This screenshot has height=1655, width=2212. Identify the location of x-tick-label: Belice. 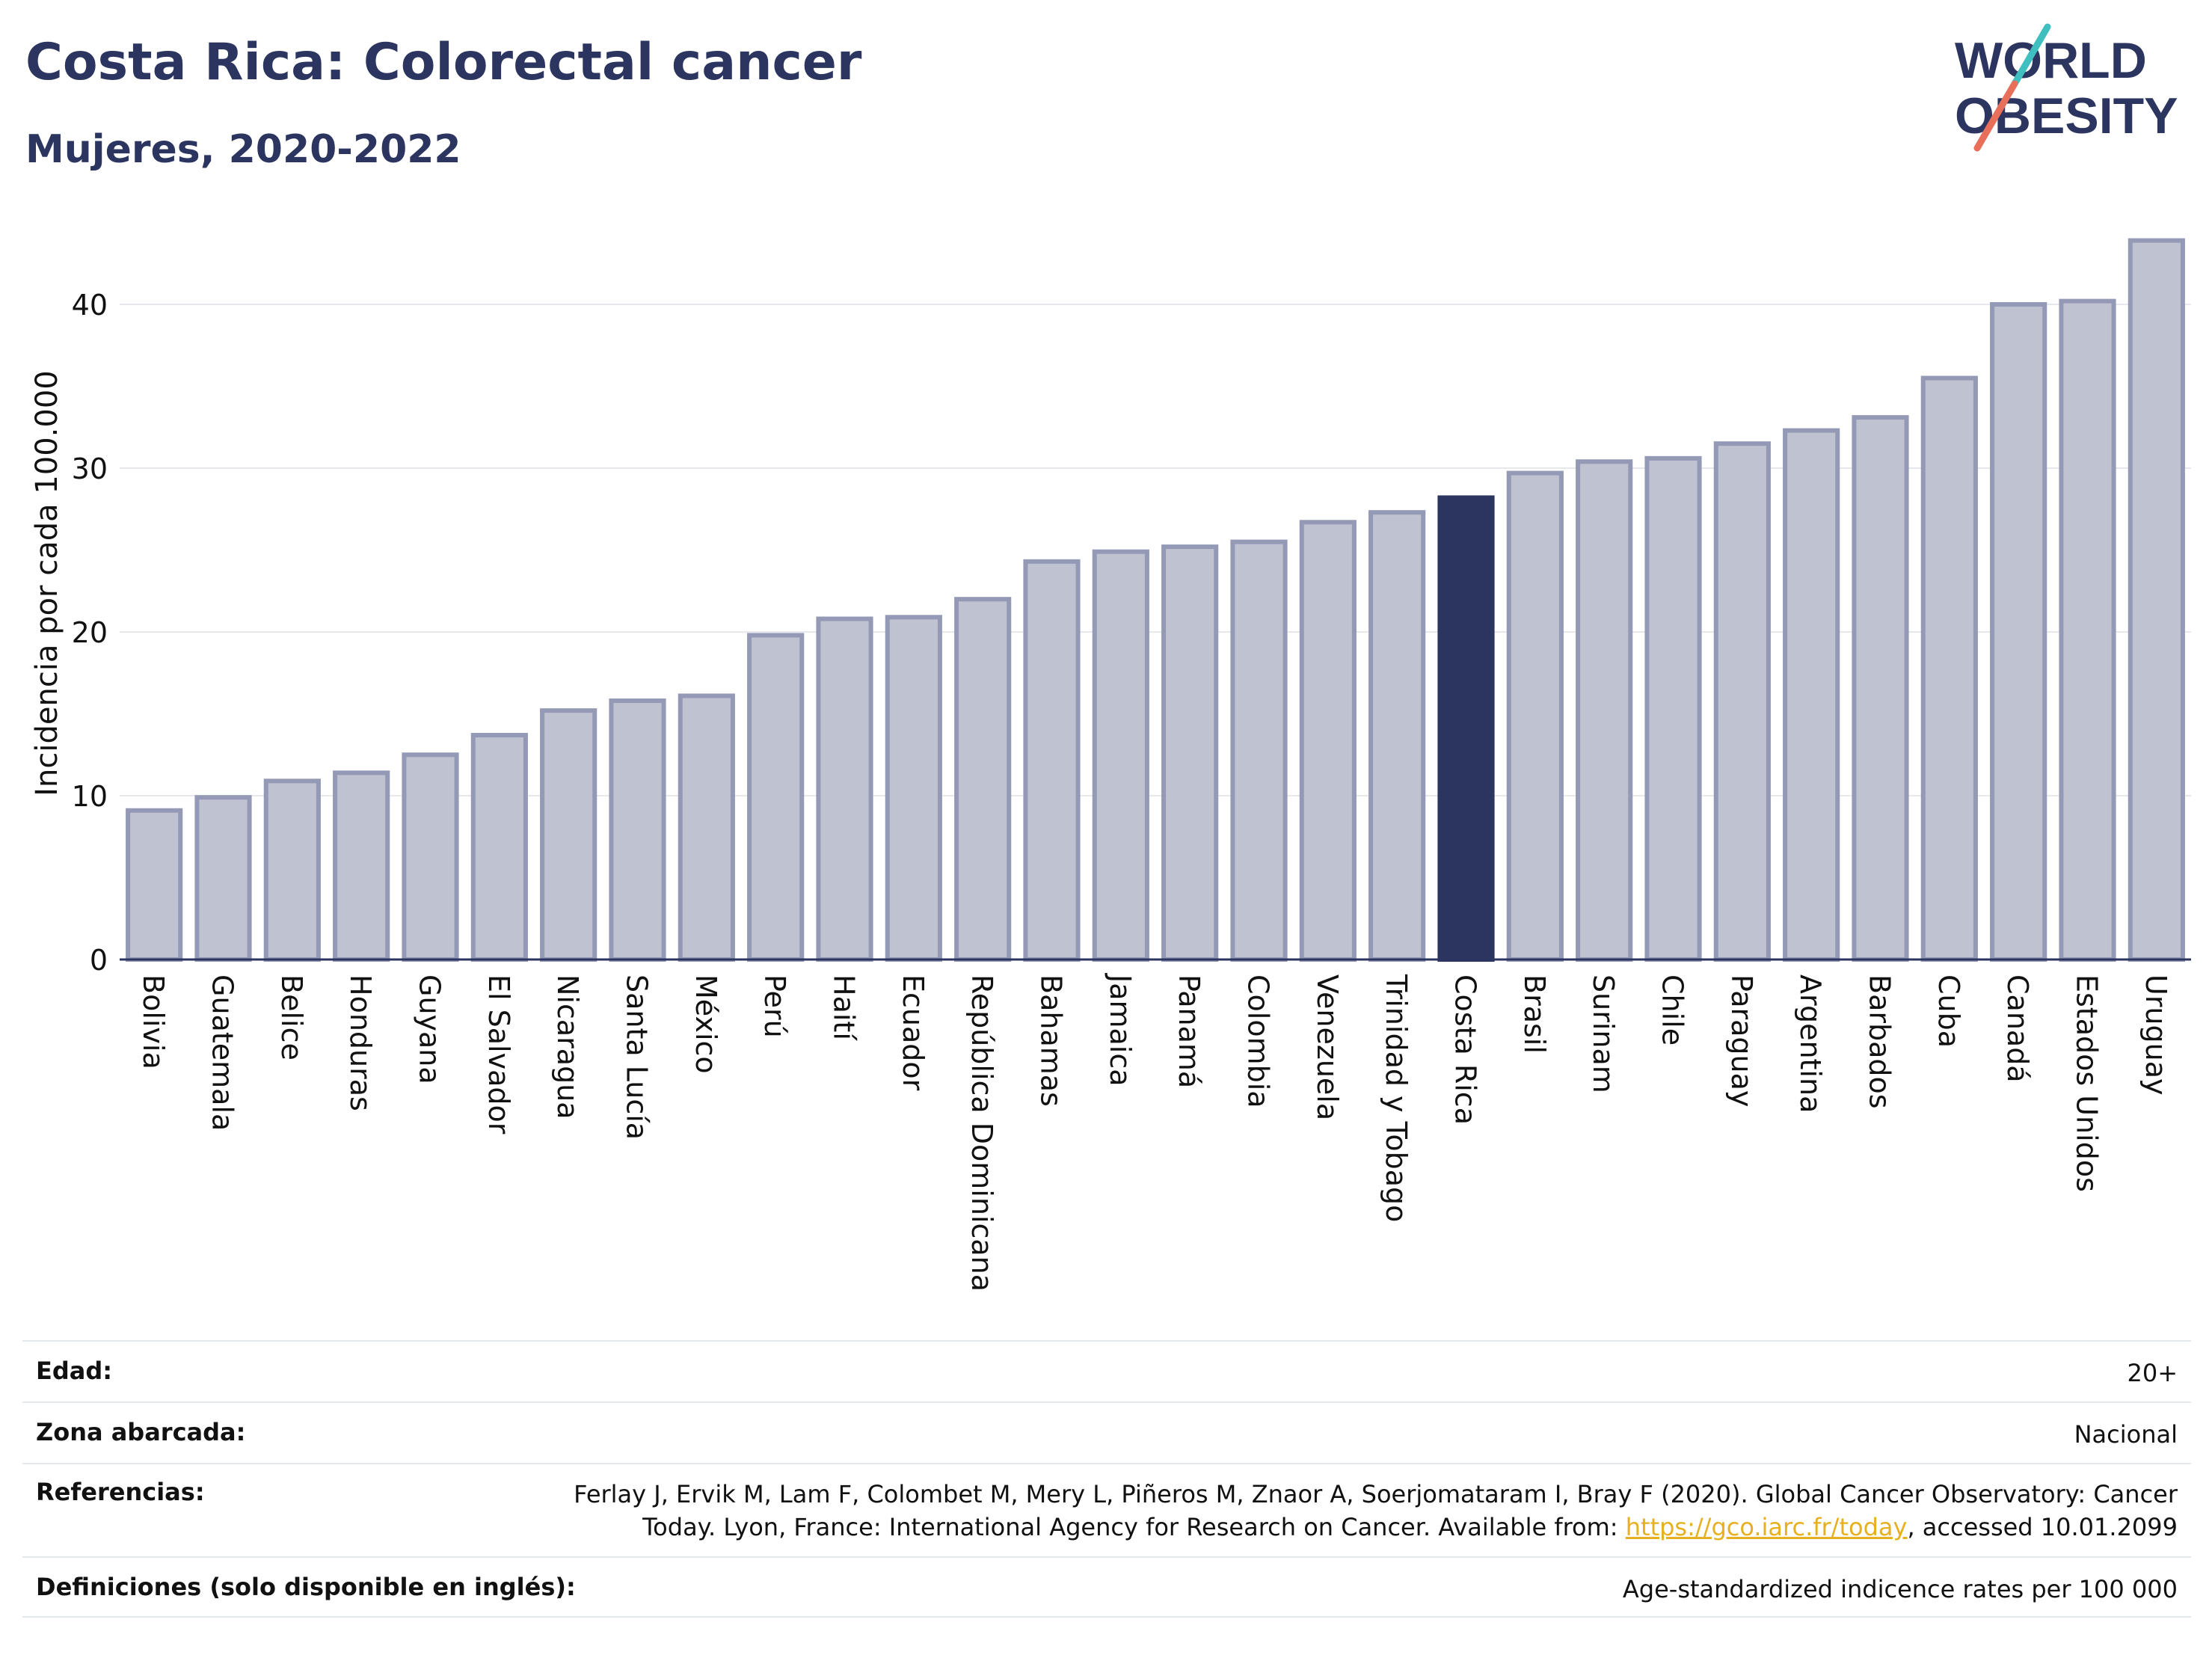
(291, 1017).